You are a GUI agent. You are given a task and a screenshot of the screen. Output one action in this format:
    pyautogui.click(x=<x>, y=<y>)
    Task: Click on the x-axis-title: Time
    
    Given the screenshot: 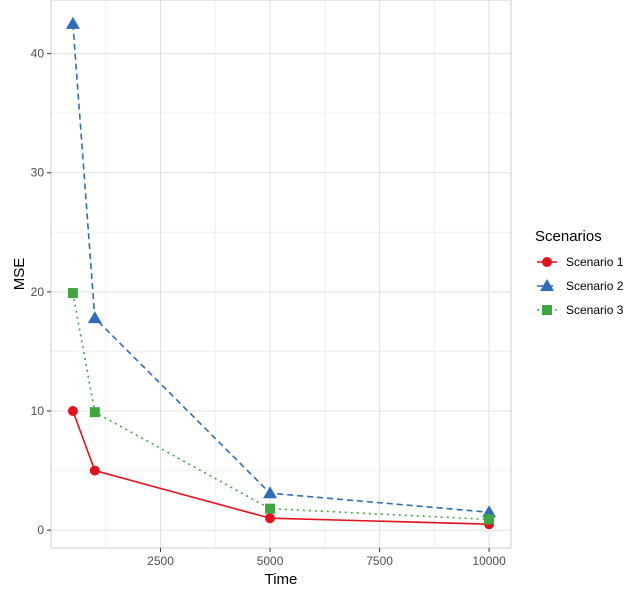 What is the action you would take?
    pyautogui.click(x=281, y=579)
    